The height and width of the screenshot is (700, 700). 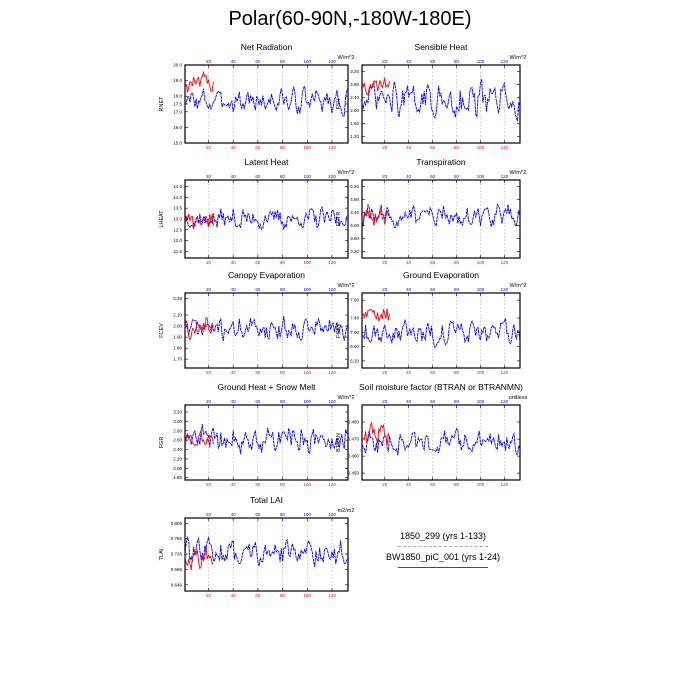 What do you see at coordinates (443, 557) in the screenshot?
I see `legend-label-bw1850: BW1850_piC_001 (yrs 1-24)` at bounding box center [443, 557].